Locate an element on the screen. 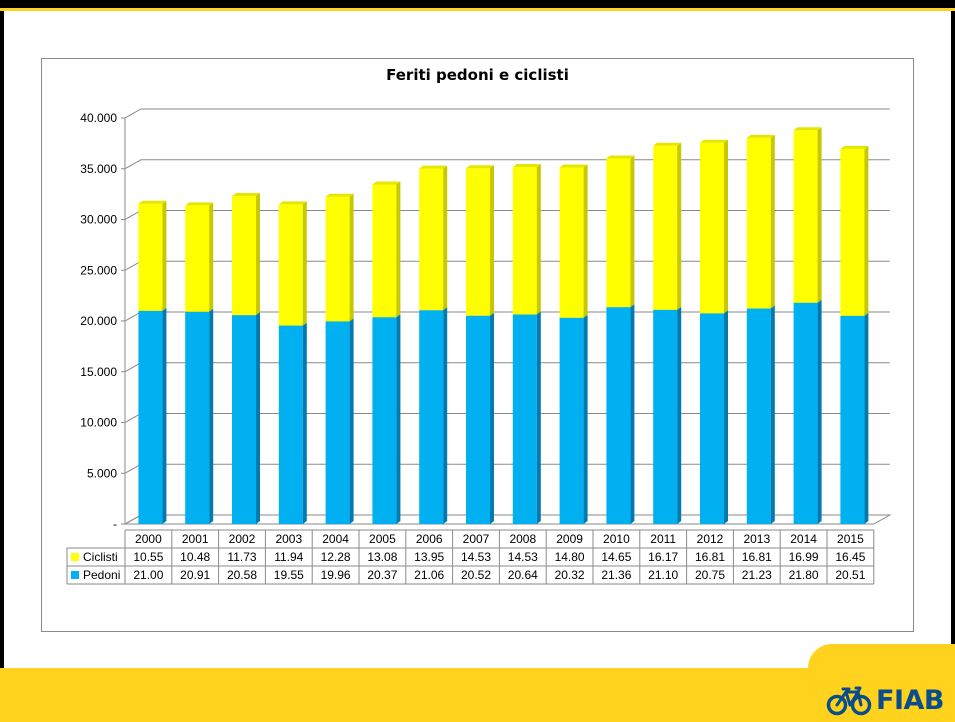 This screenshot has width=955, height=722. x-category-label: 2012 is located at coordinates (710, 539).